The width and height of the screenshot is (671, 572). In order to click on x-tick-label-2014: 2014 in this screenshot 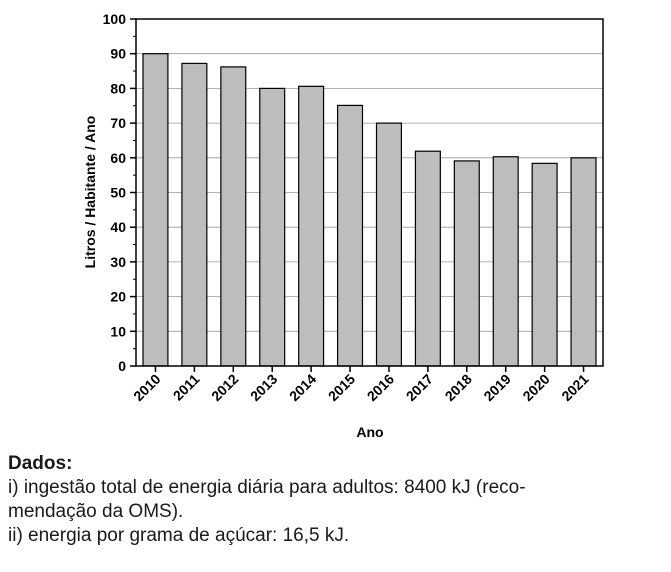, I will do `click(302, 387)`.